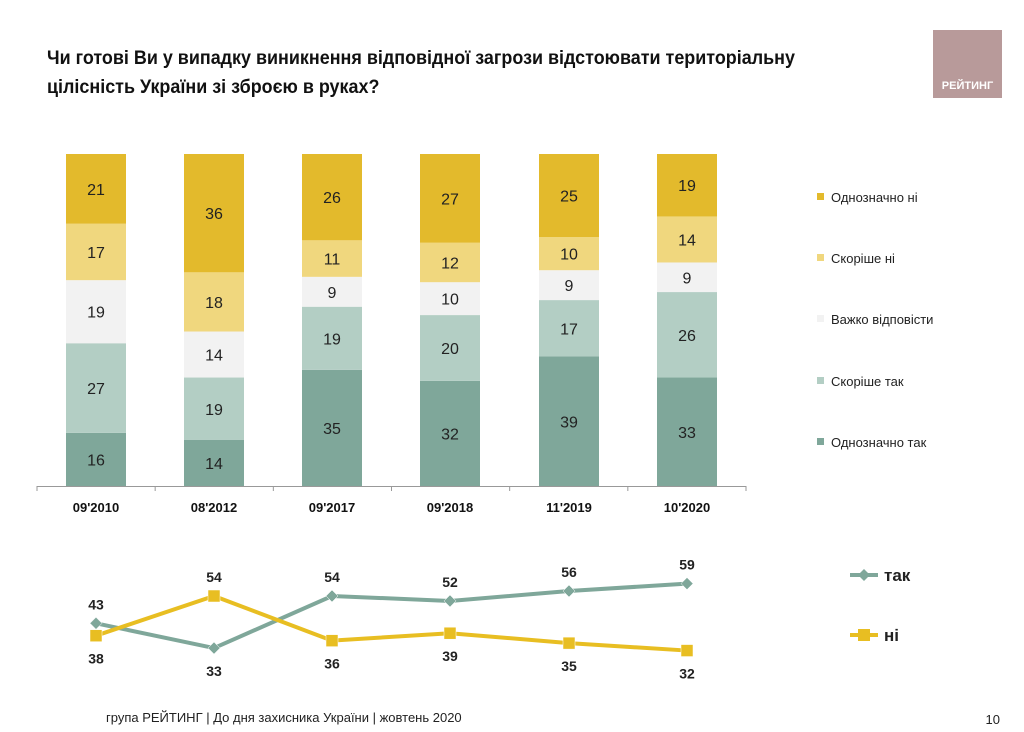  What do you see at coordinates (332, 664) in the screenshot?
I see `line-data-label: 36` at bounding box center [332, 664].